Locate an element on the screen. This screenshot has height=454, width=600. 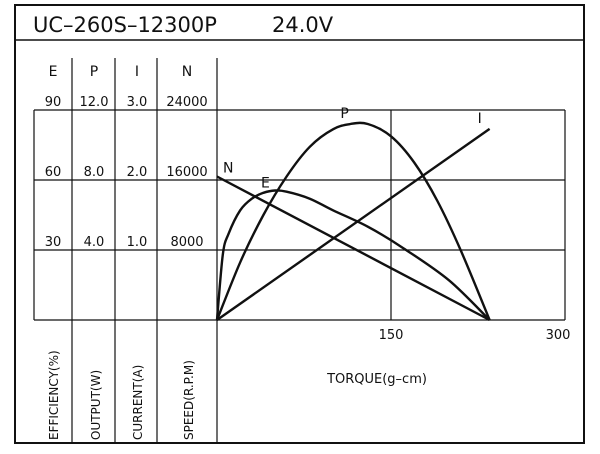
series-label-i: I is located at coordinates (480, 119).